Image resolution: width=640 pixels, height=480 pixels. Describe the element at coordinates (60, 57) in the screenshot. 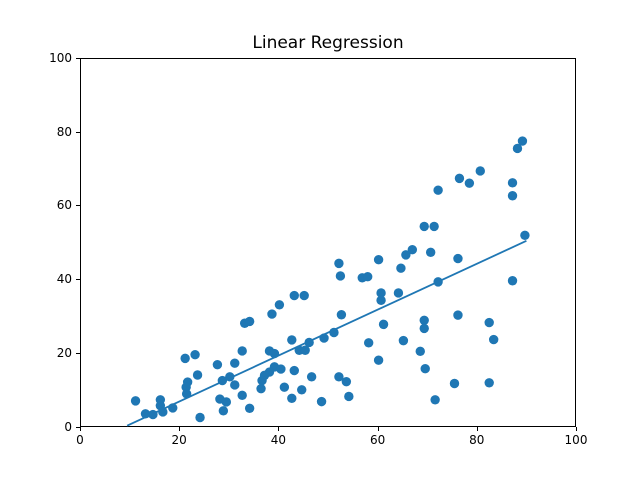

I see `y-axis-tick-label: 100` at that location.